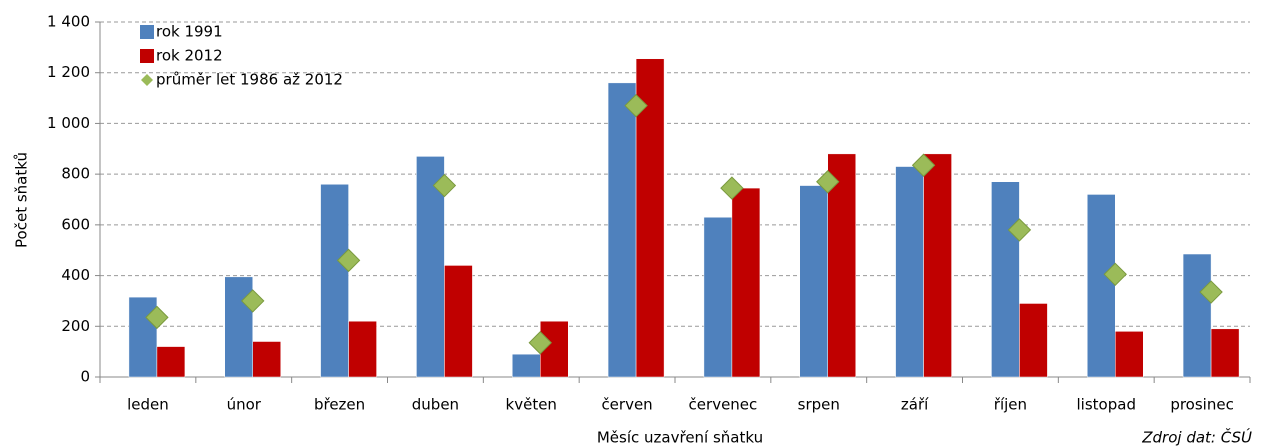  What do you see at coordinates (1106, 405) in the screenshot?
I see `x-tick-label: listopad` at bounding box center [1106, 405].